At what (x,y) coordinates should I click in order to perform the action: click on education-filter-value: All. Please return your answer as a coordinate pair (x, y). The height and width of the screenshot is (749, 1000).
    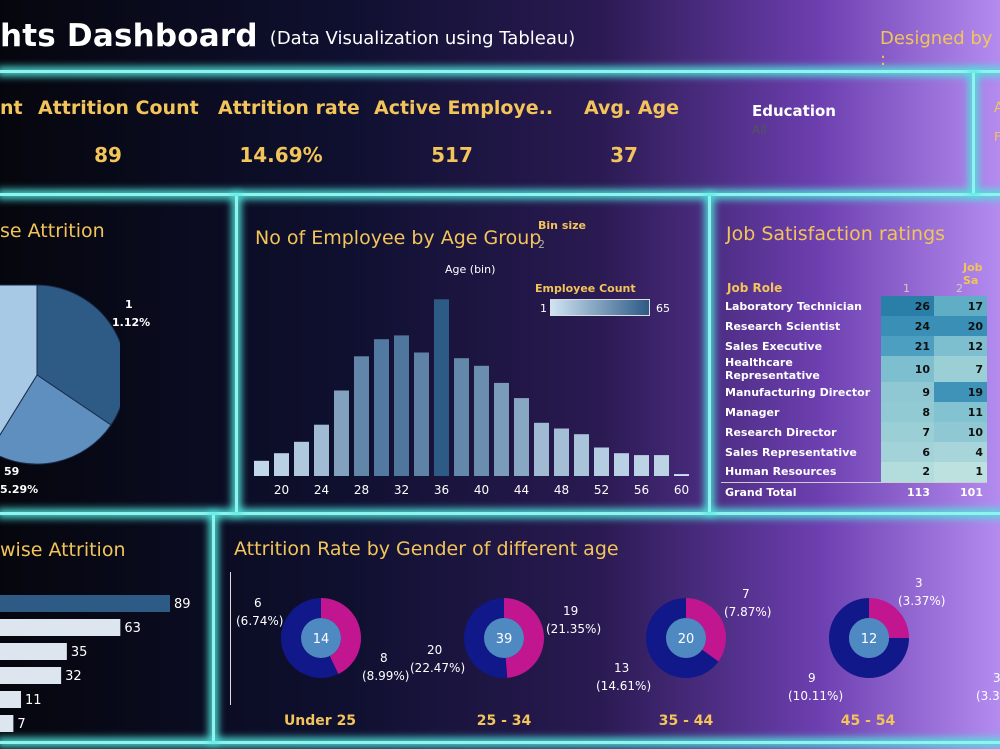
    Looking at the image, I should click on (759, 130).